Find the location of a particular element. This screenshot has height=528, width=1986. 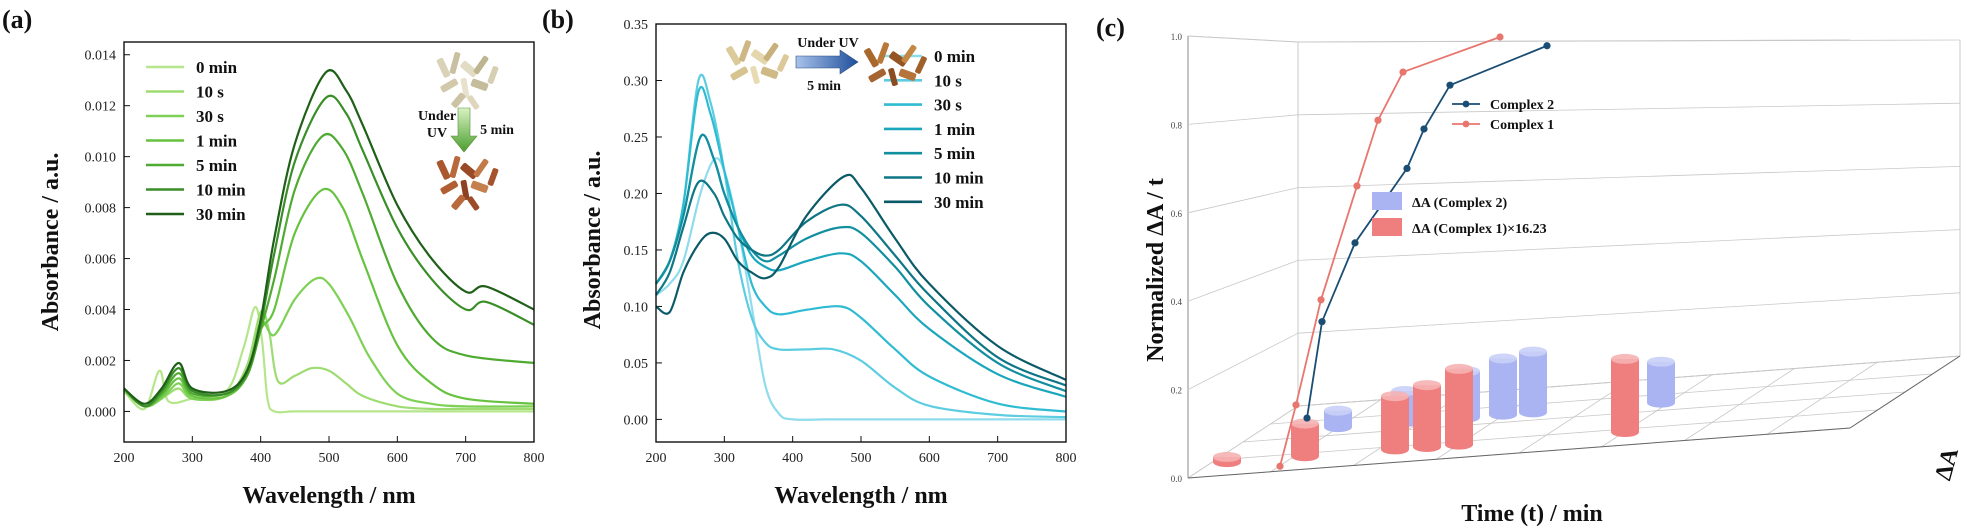

crystal-image-before is located at coordinates (467, 81).